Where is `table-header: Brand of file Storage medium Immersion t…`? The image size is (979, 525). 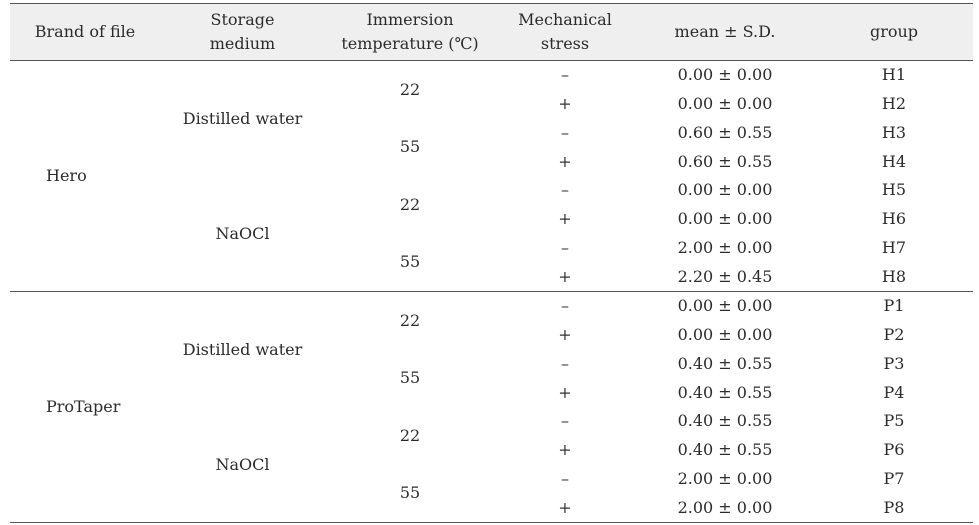
table-header: Brand of file Storage medium Immersion t… is located at coordinates (491, 32).